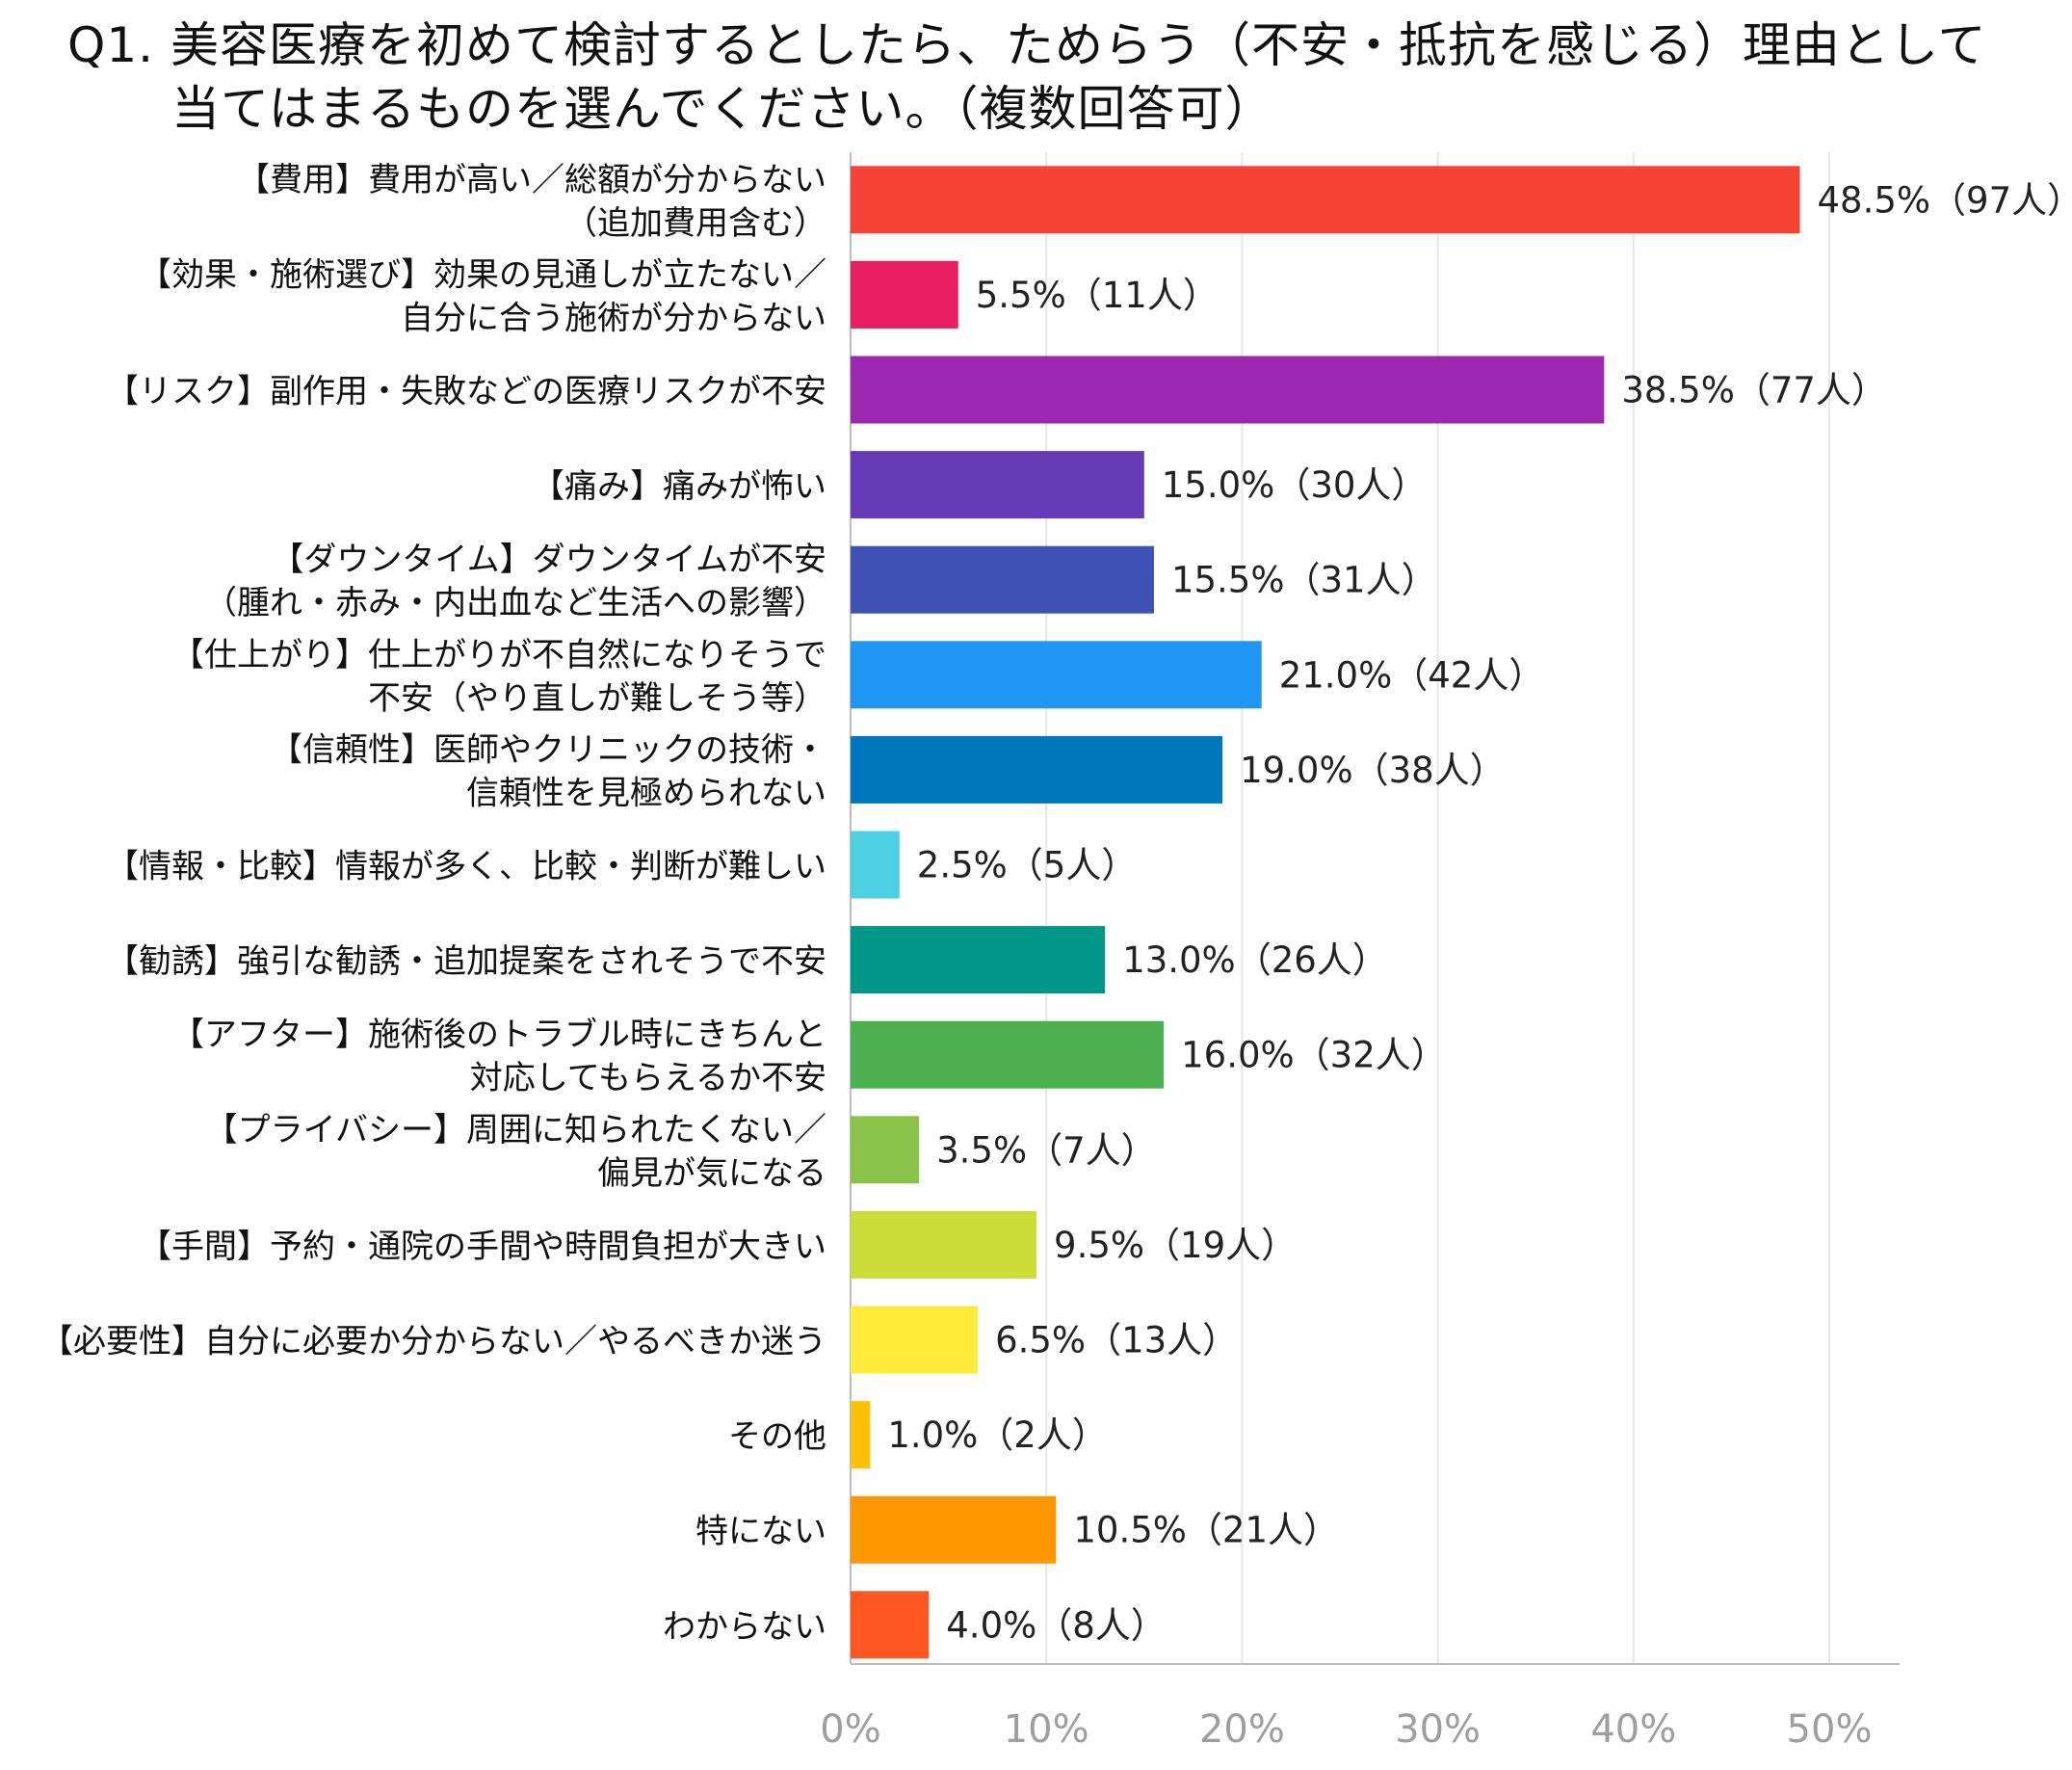 The height and width of the screenshot is (1770, 2072). What do you see at coordinates (1633, 1730) in the screenshot?
I see `x-tick-label-40: 40%` at bounding box center [1633, 1730].